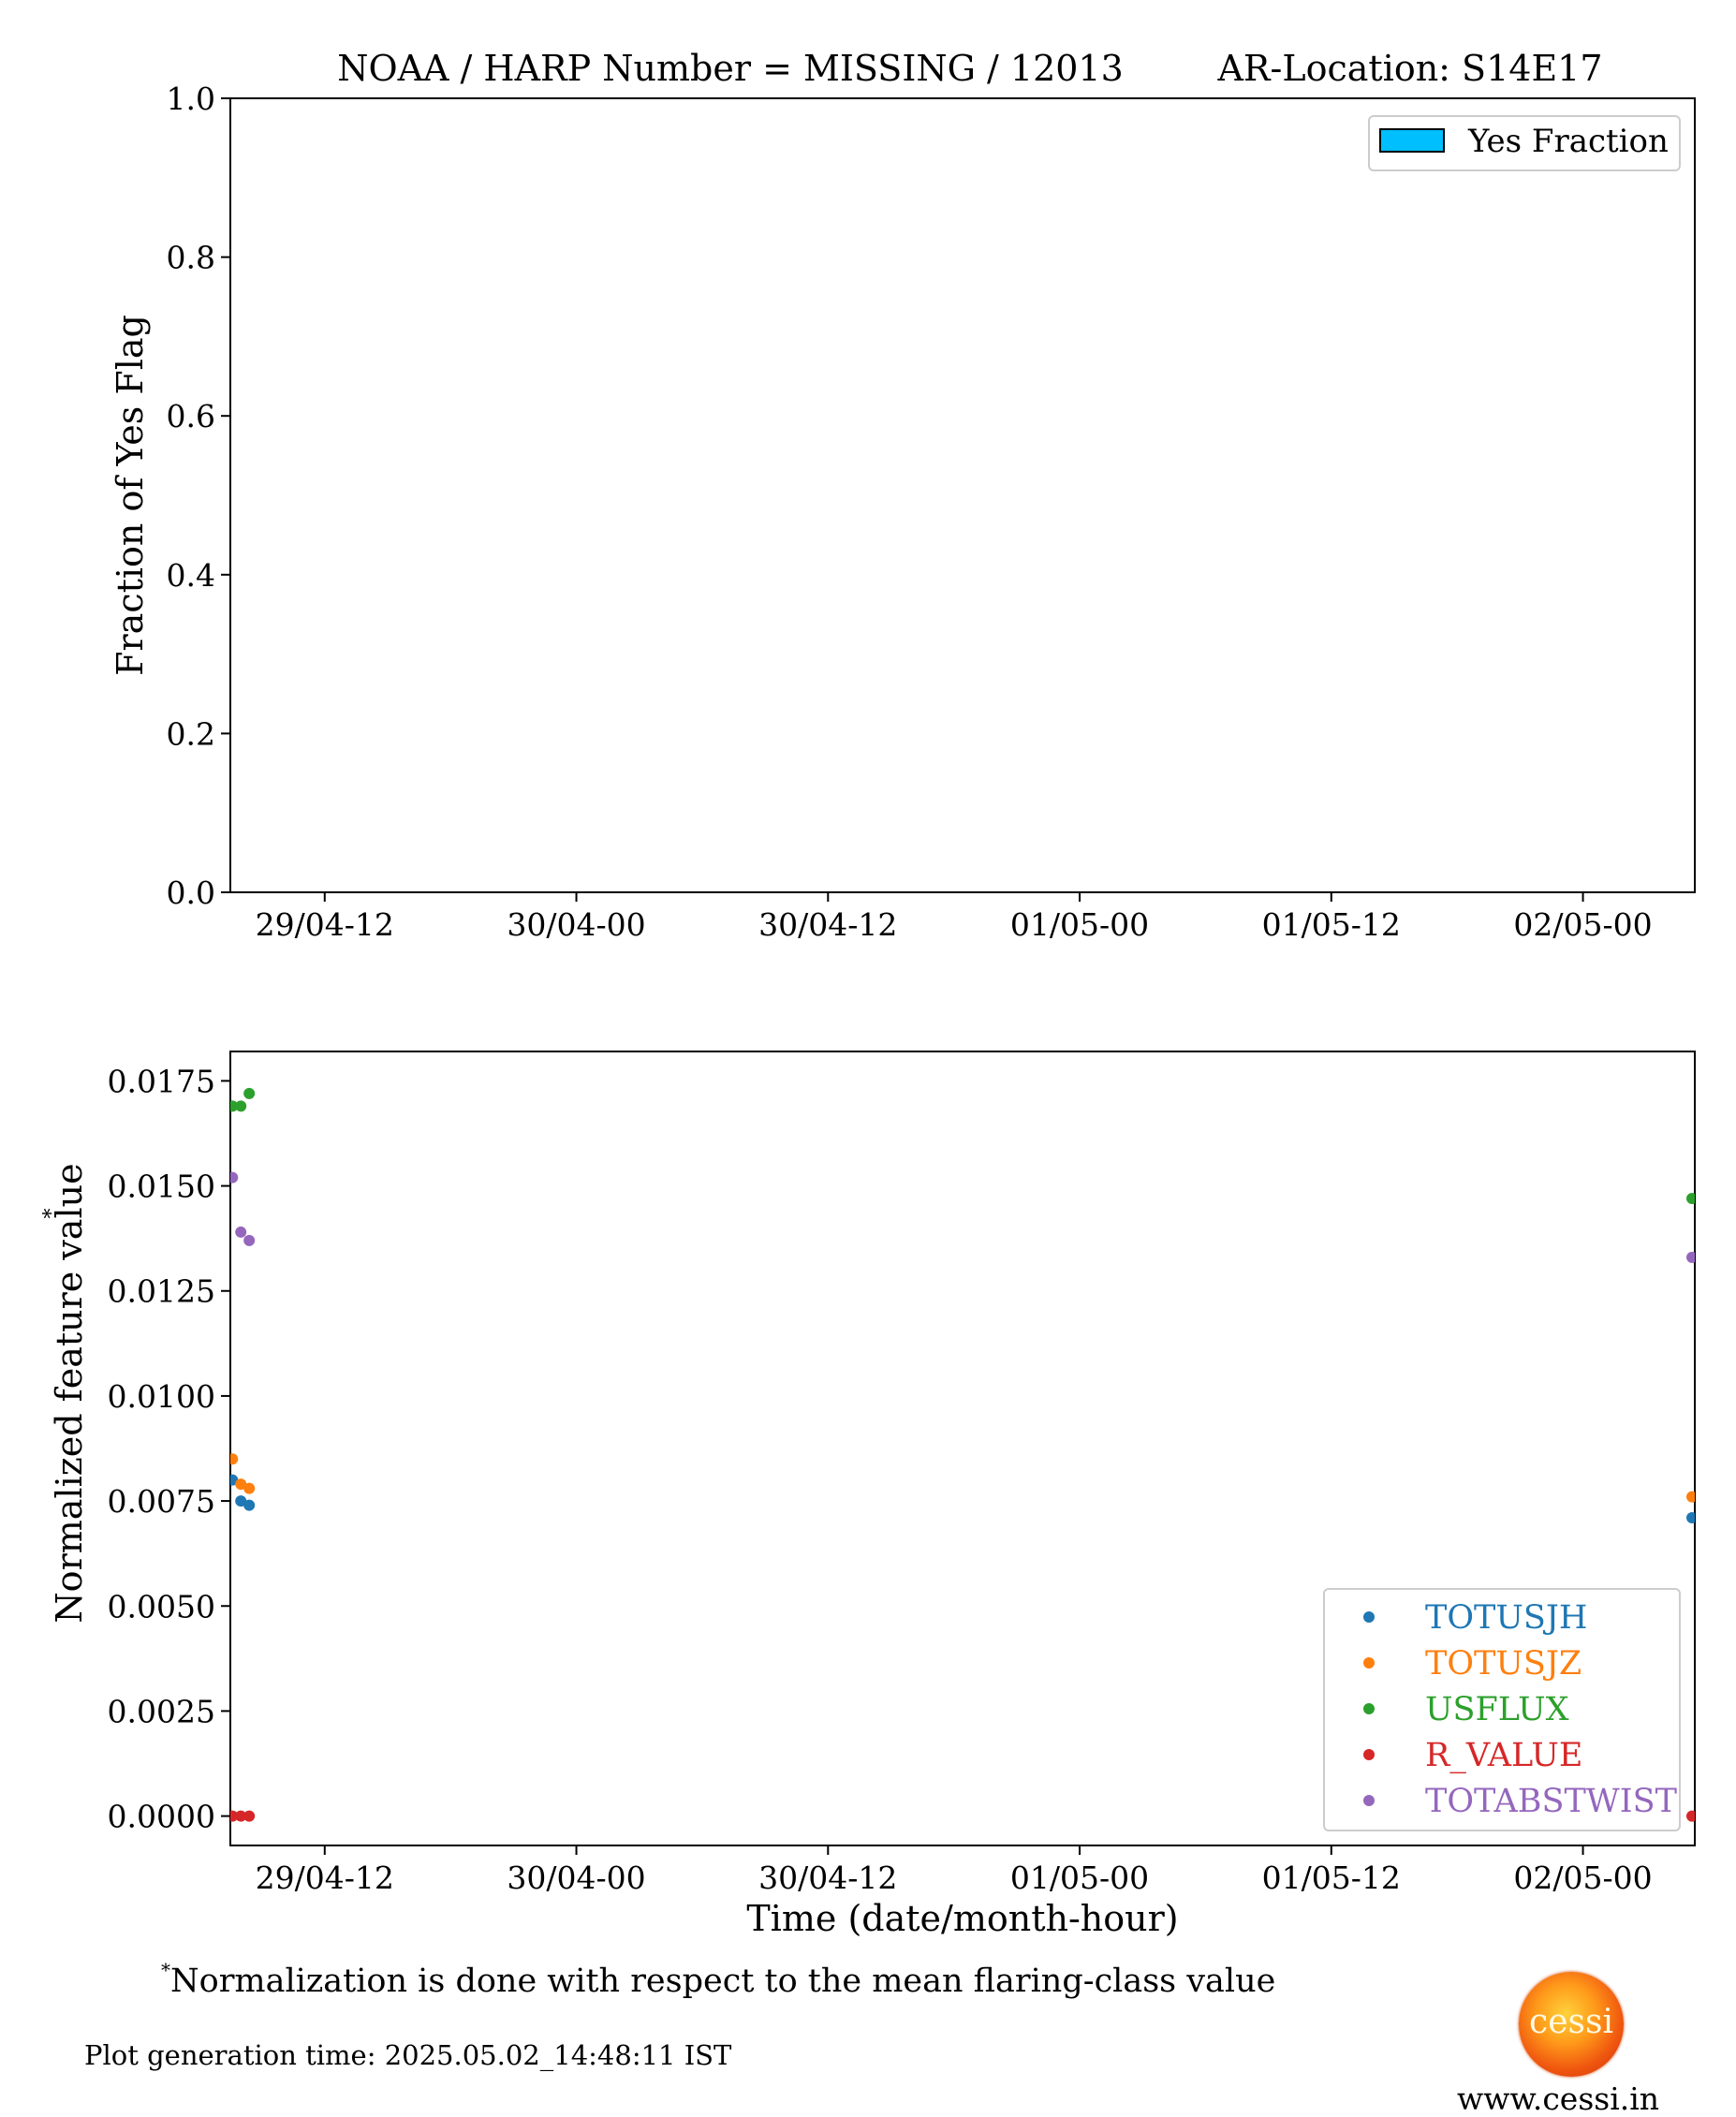 The image size is (1736, 2117). What do you see at coordinates (191, 99) in the screenshot?
I see `top-y-tick-label: 1.0` at bounding box center [191, 99].